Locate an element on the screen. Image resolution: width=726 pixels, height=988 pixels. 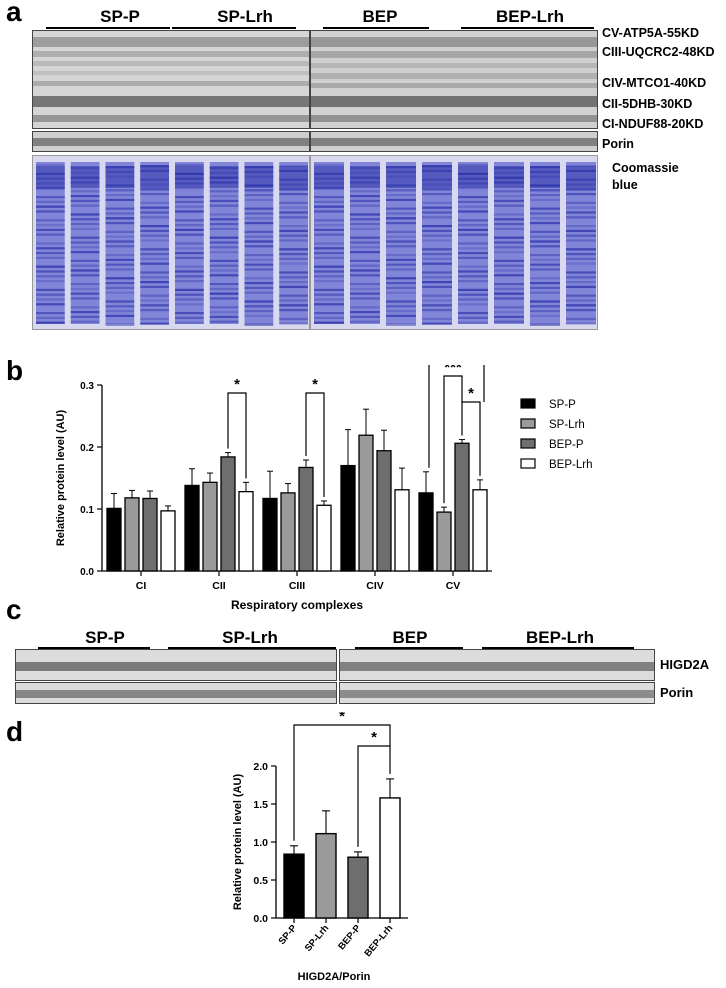
y-tick-label: 0.1 is located at coordinates (87, 510).